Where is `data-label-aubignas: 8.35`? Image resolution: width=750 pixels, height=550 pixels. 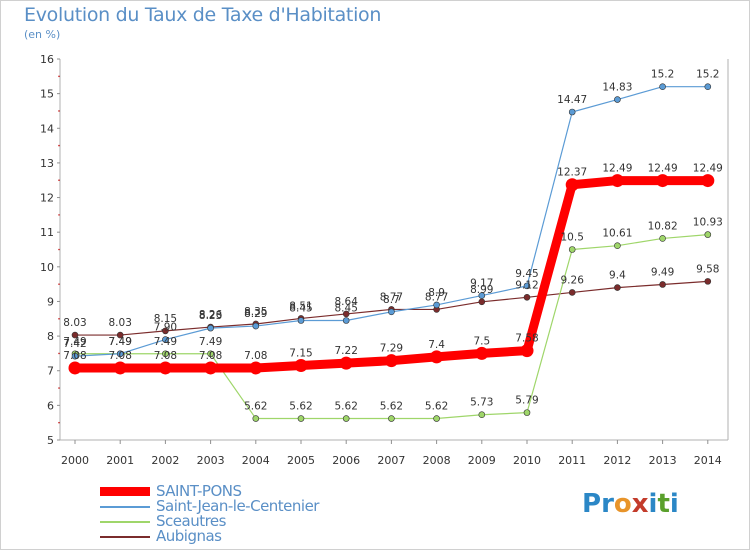
data-label-aubignas: 8.35 is located at coordinates (255, 312).